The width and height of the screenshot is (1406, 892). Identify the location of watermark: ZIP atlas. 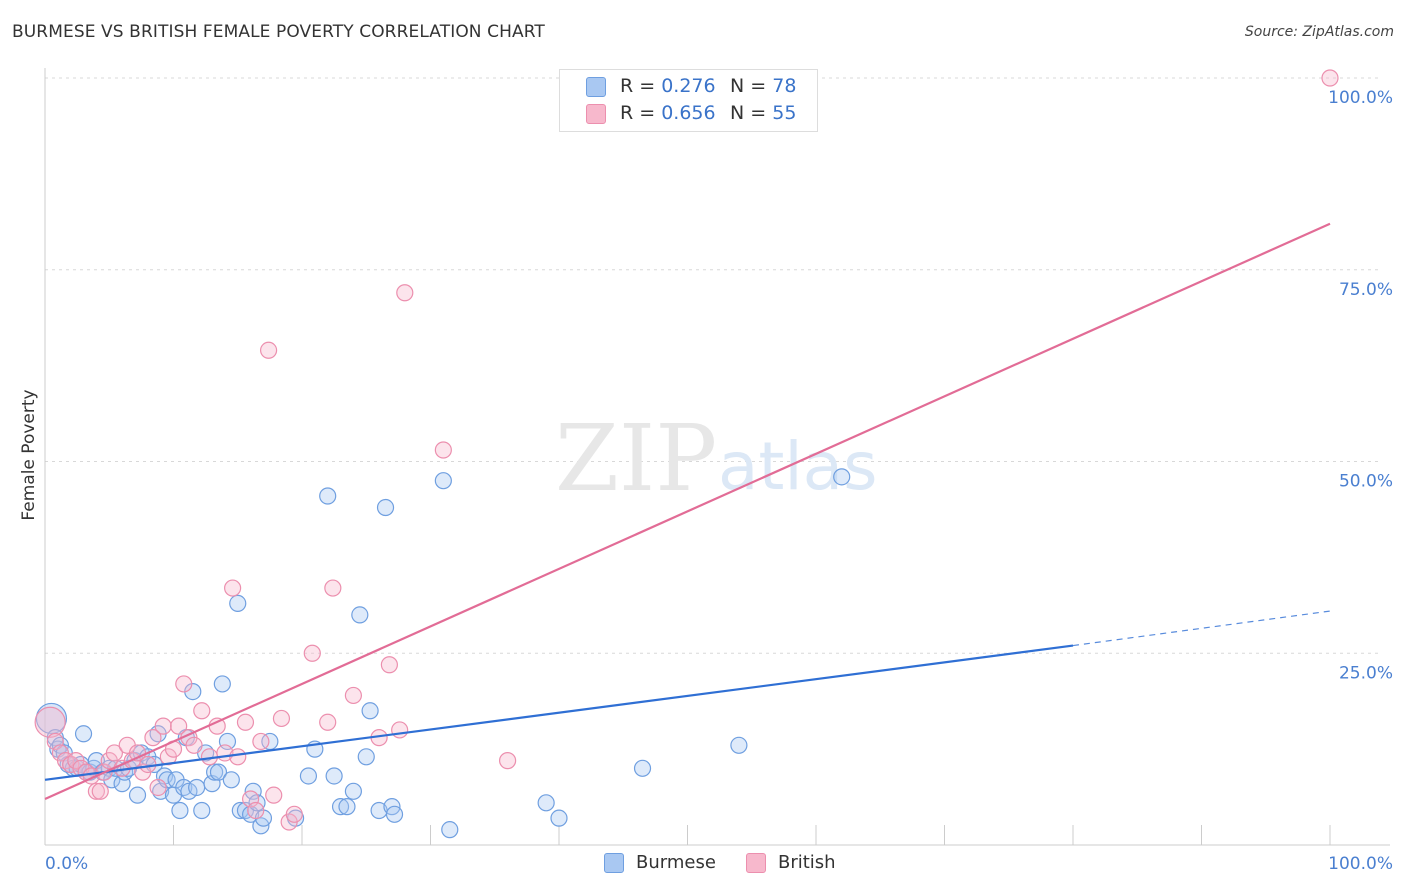
(716, 458).